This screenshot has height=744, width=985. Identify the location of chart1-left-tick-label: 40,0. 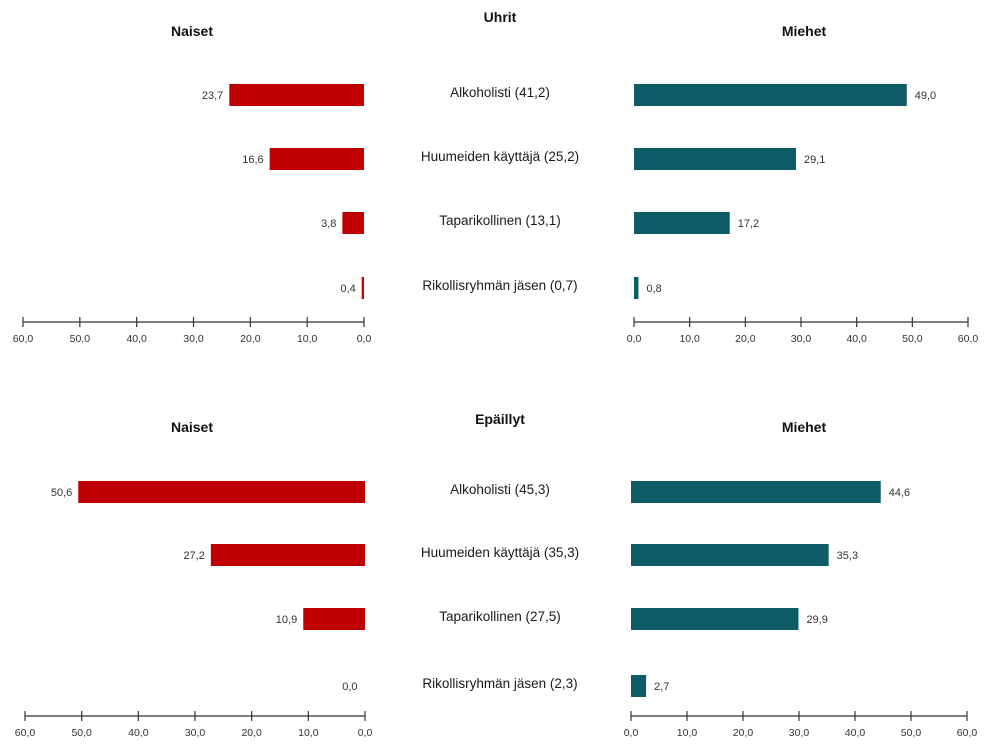
(136, 339).